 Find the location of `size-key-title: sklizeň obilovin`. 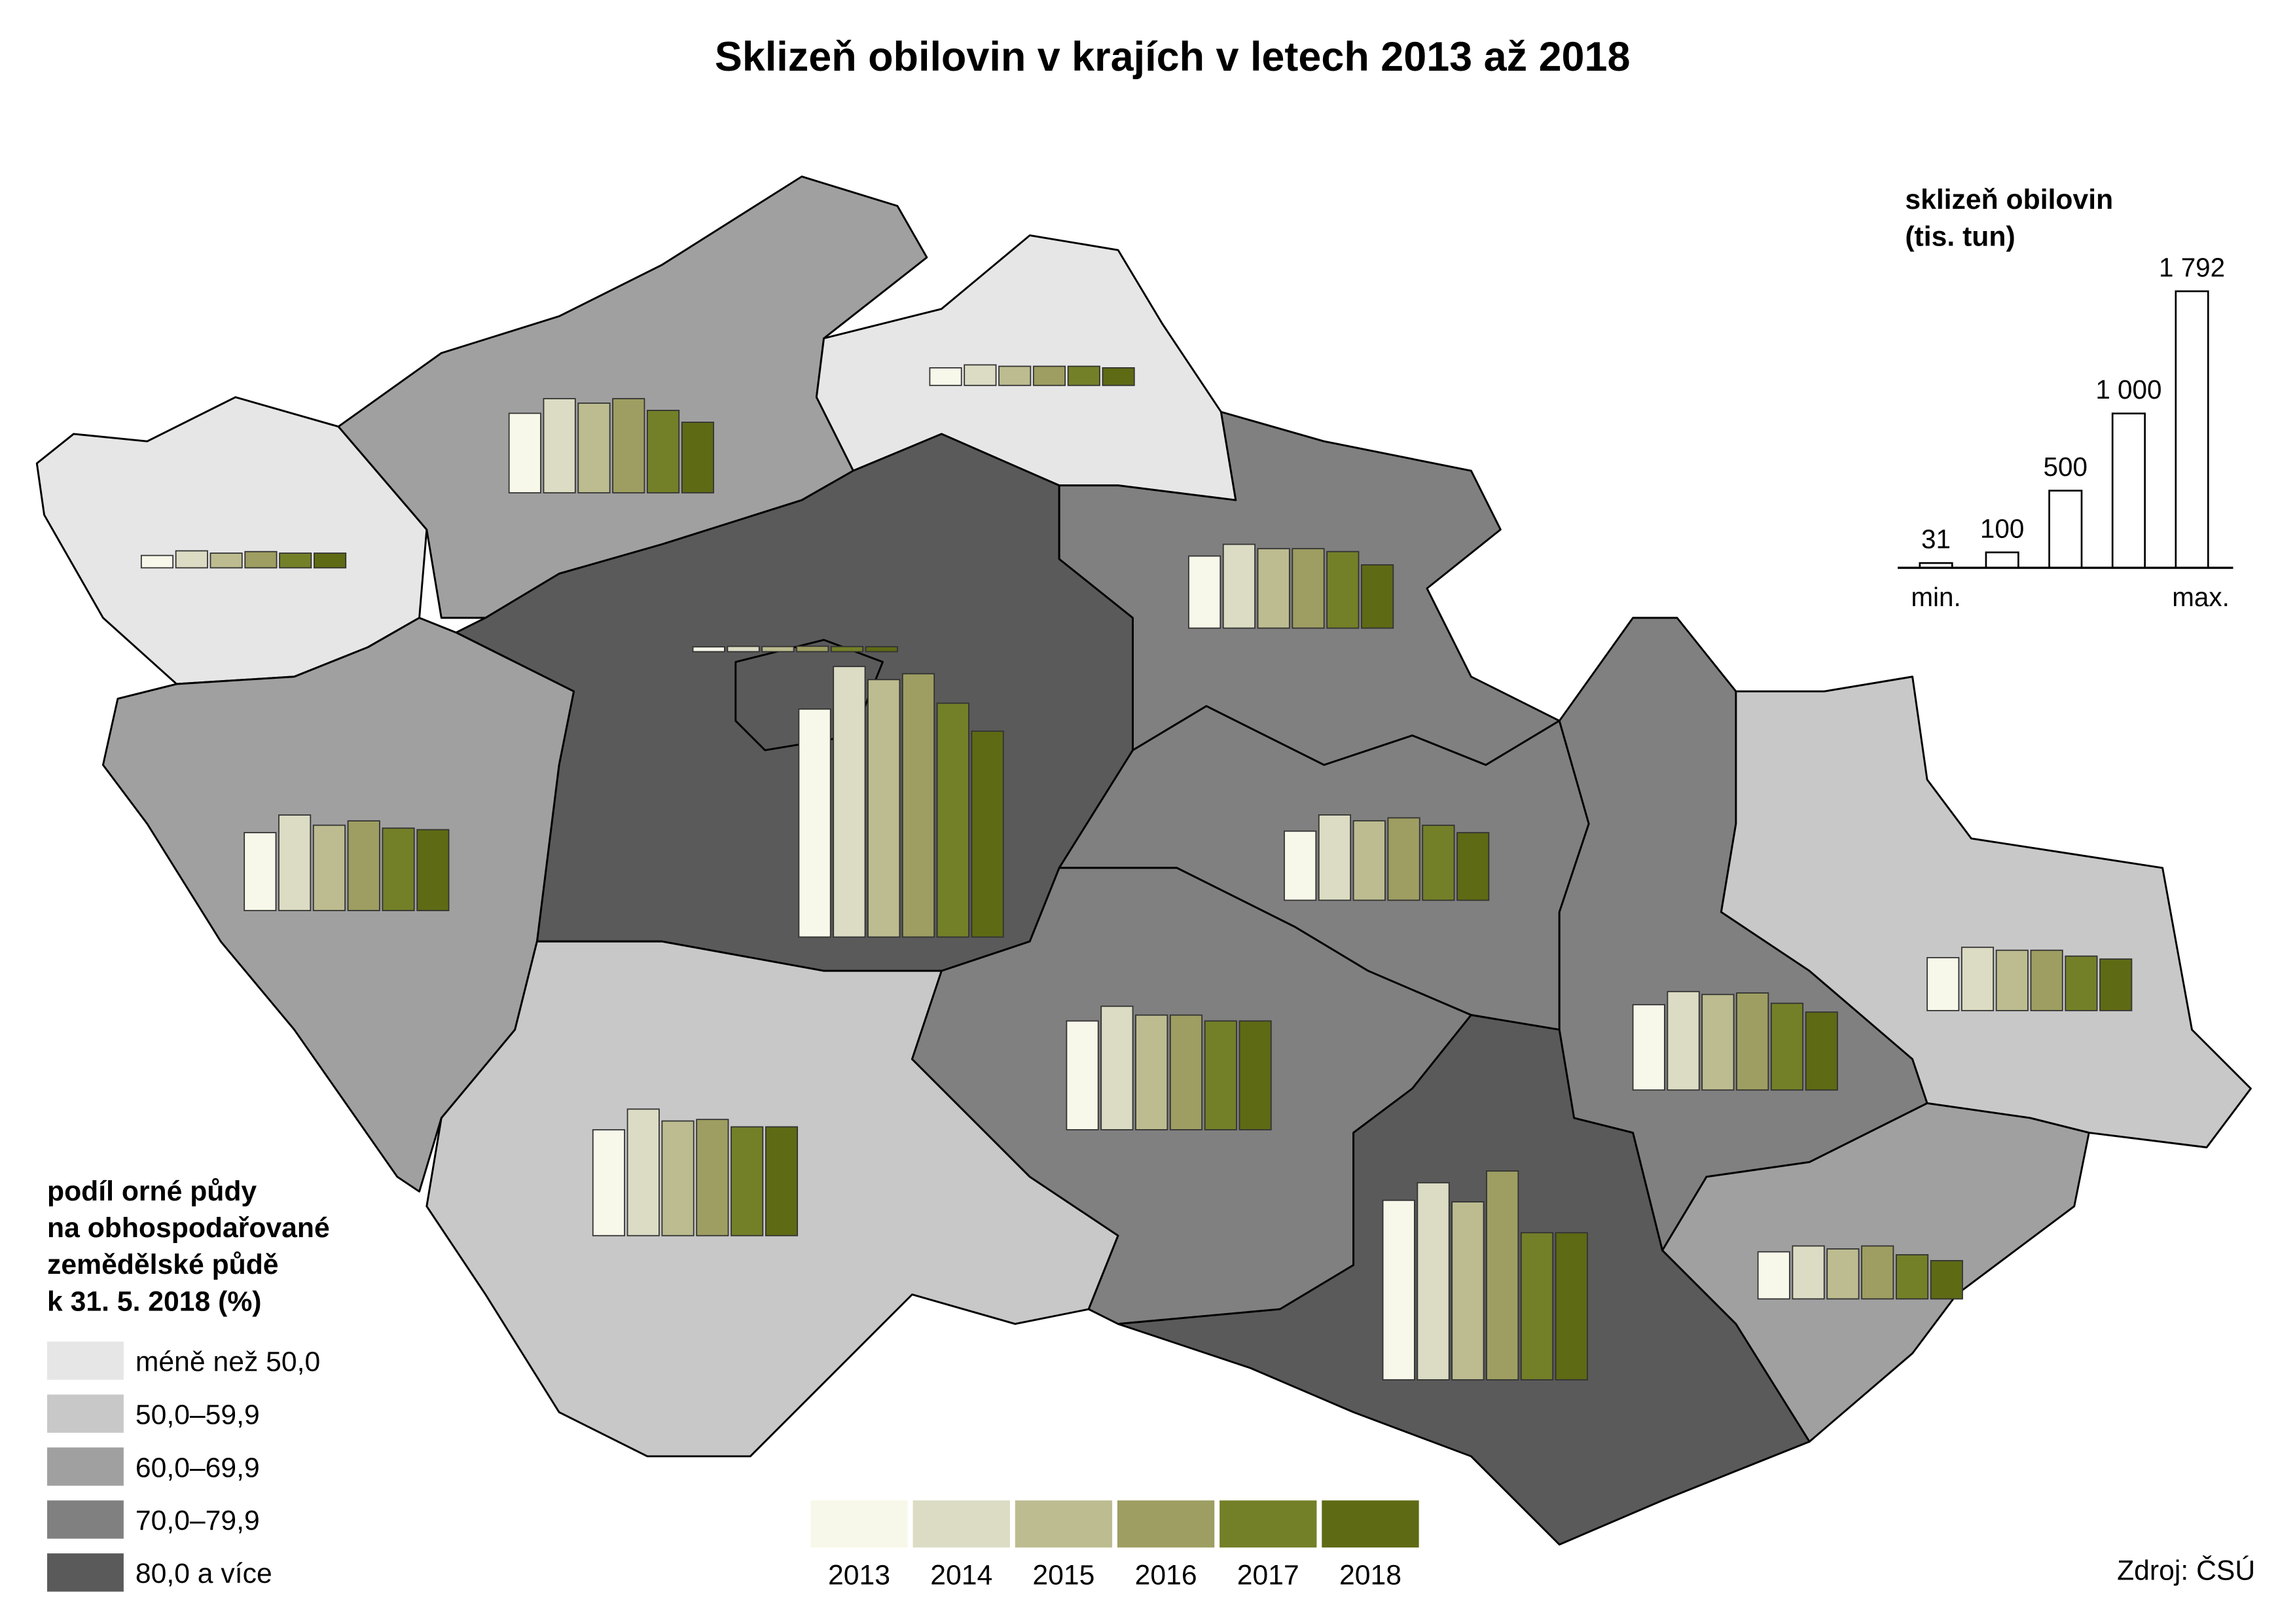

size-key-title: sklizeň obilovin is located at coordinates (2009, 199).